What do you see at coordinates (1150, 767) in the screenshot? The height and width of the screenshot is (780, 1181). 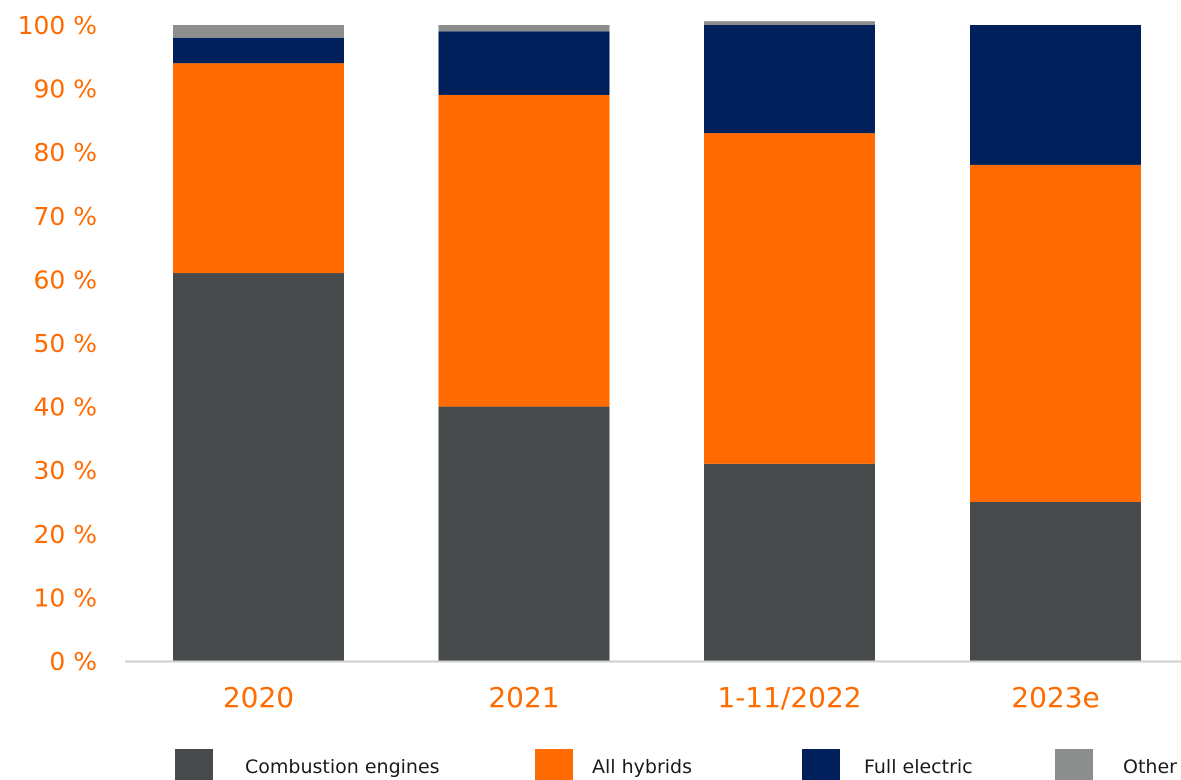 I see `legend-label: Other` at bounding box center [1150, 767].